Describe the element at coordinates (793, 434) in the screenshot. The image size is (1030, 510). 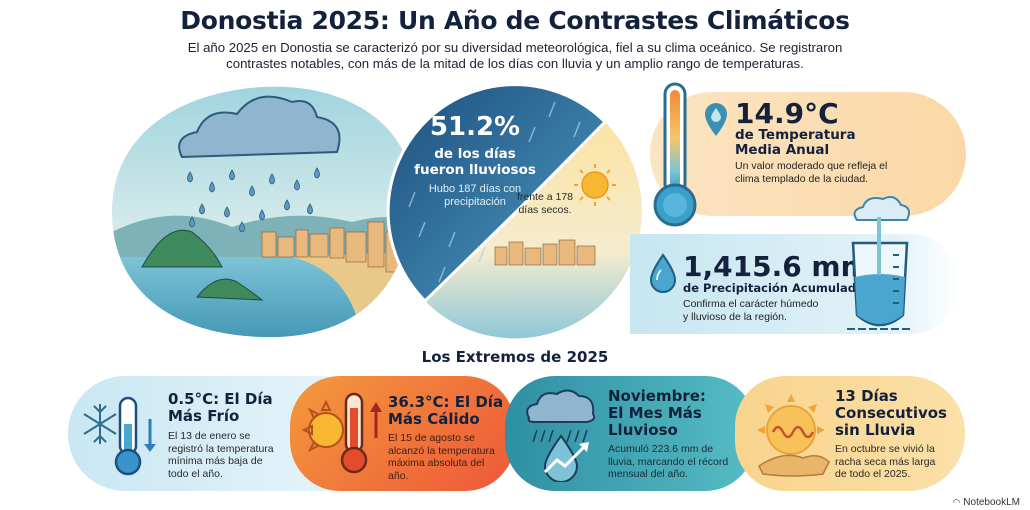
I see `sun-desert-icon` at that location.